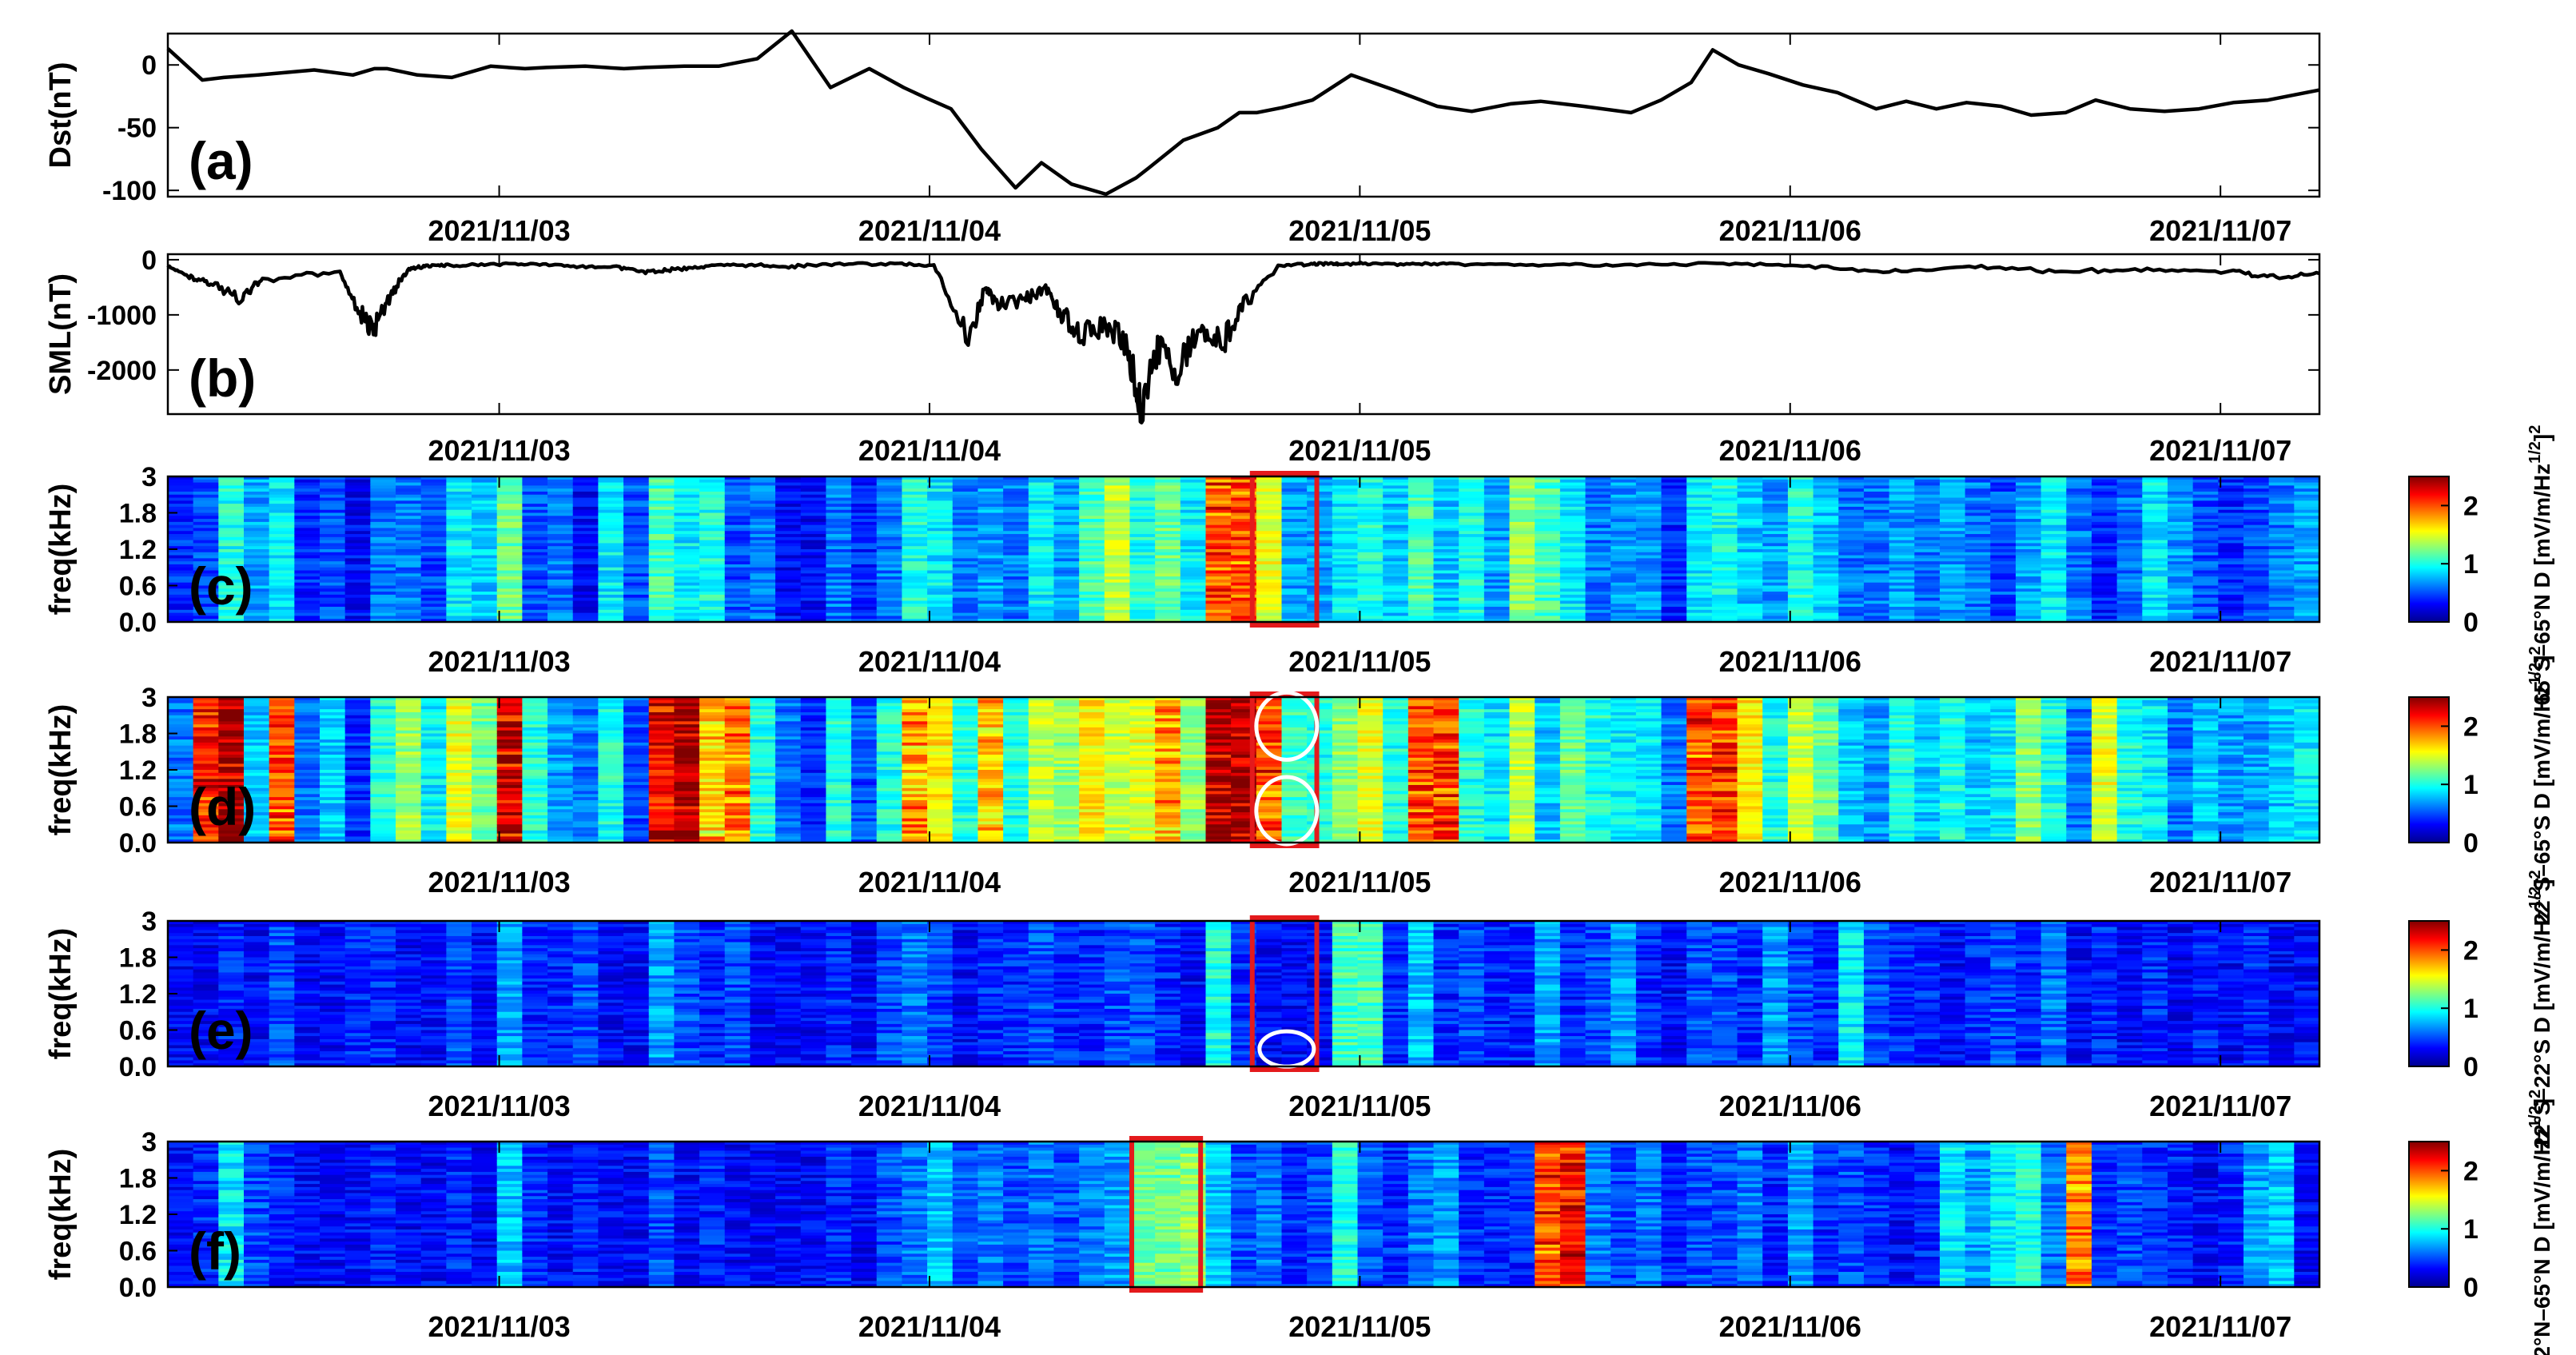 Image resolution: width=2576 pixels, height=1355 pixels. Describe the element at coordinates (61, 115) in the screenshot. I see `y-axis-label: Dst(nT)` at that location.